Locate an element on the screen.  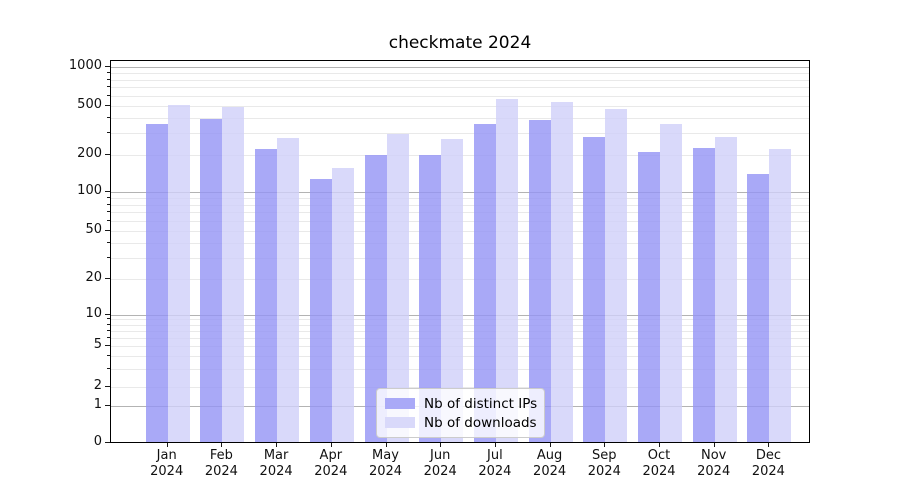
bar-downloads-feb is located at coordinates (233, 274).